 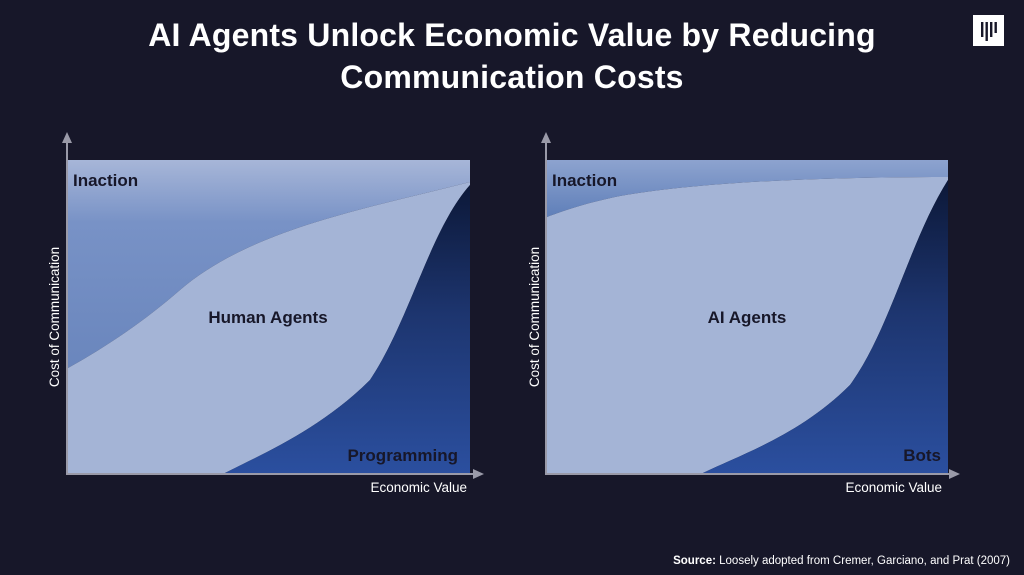 I want to click on region-inaction-human, so click(x=269, y=264).